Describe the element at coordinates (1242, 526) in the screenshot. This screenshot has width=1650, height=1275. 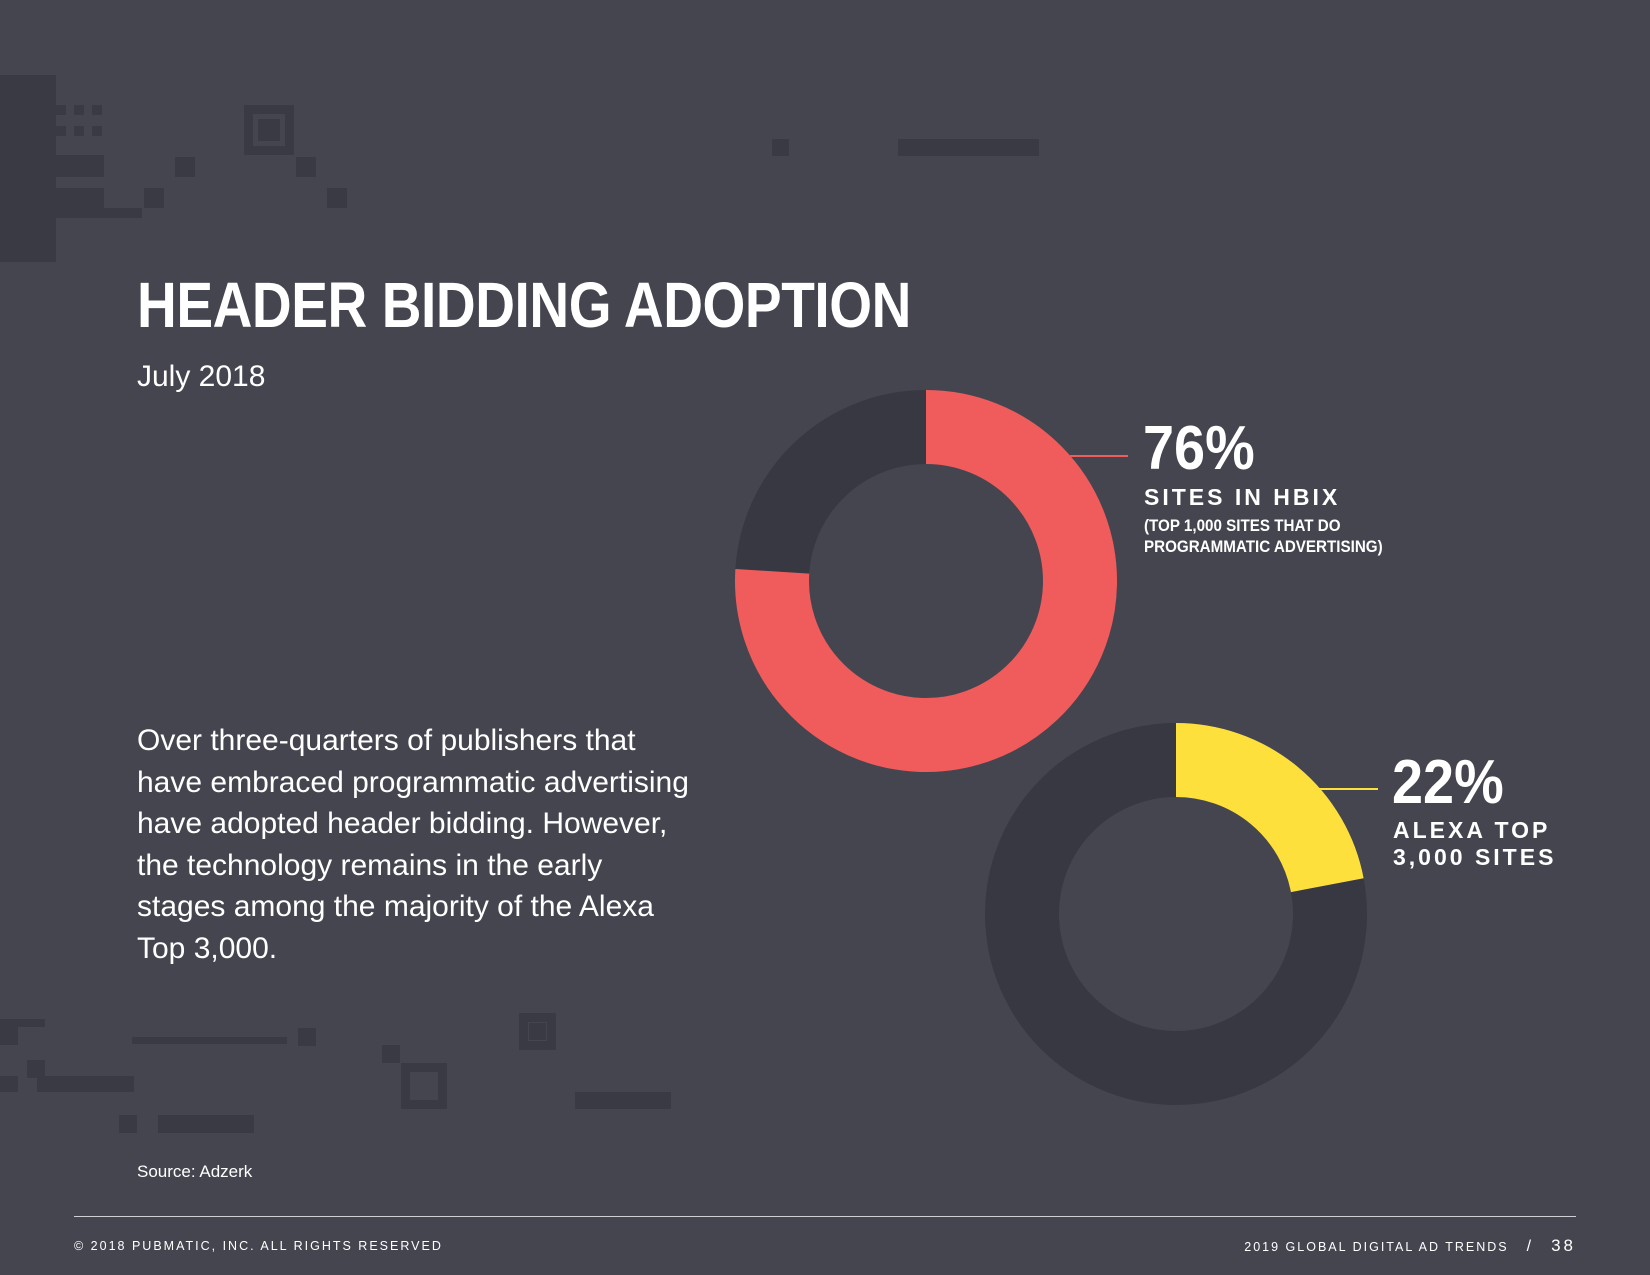
I see `hbix-sublabel-line-1: (TOP 1,000 SITES THAT DO` at that location.